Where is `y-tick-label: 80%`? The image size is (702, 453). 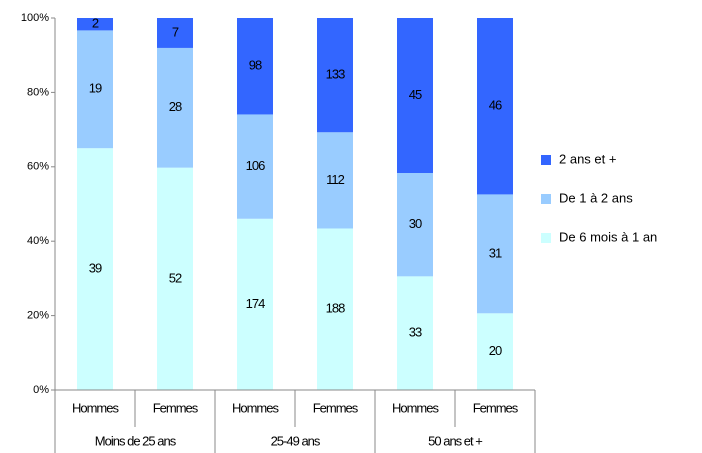
y-tick-label: 80% is located at coordinates (38, 92).